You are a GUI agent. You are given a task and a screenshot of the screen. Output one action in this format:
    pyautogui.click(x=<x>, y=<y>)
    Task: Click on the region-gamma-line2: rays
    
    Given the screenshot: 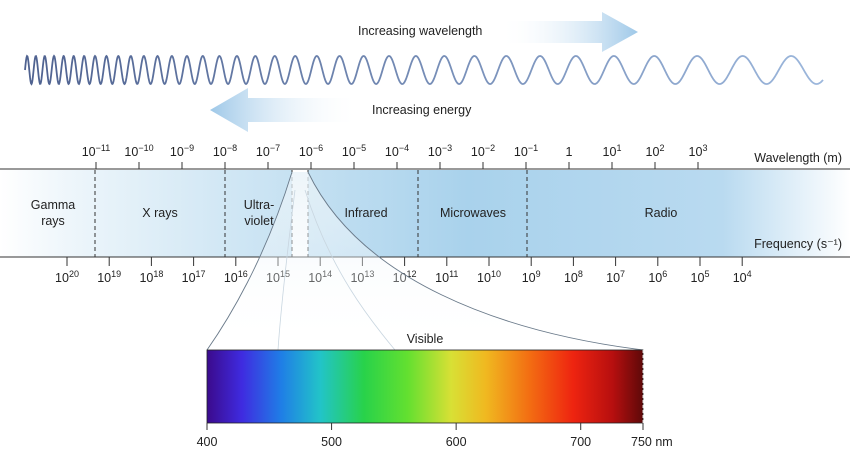 What is the action you would take?
    pyautogui.click(x=53, y=221)
    